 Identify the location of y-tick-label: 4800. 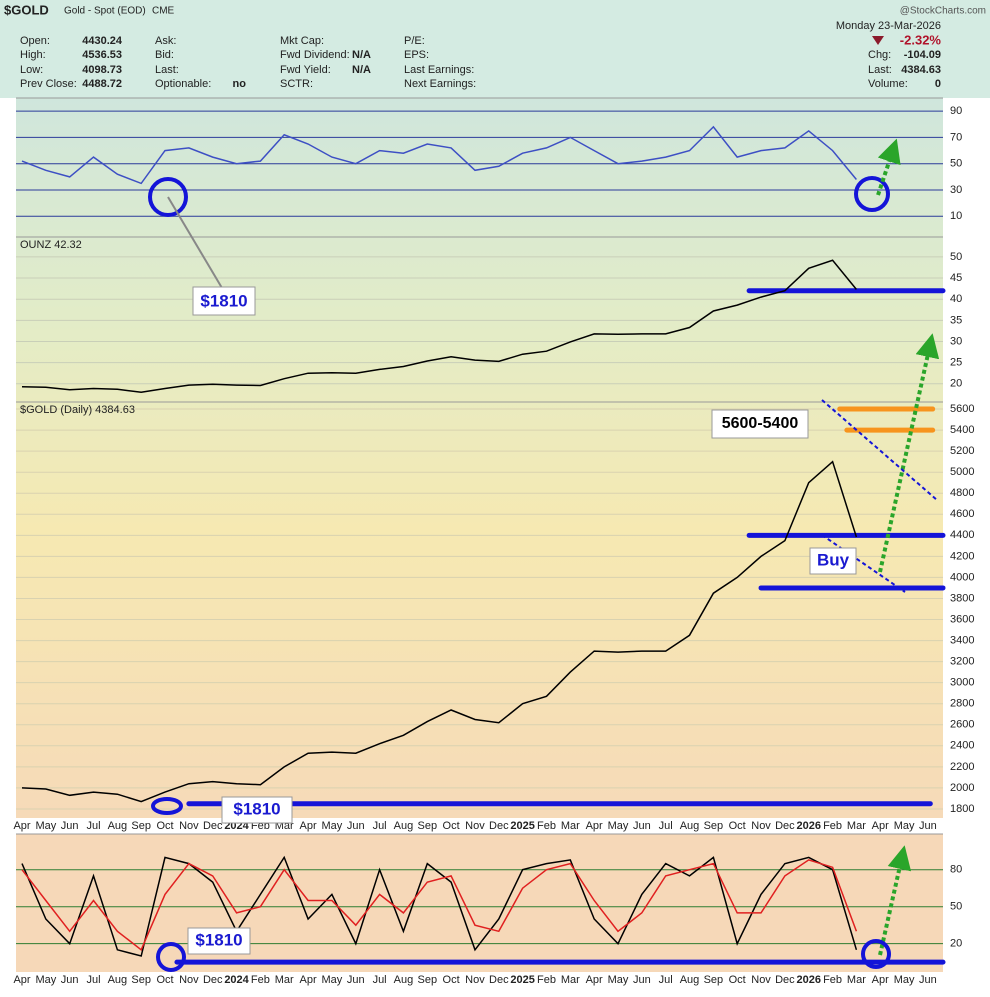
(962, 493).